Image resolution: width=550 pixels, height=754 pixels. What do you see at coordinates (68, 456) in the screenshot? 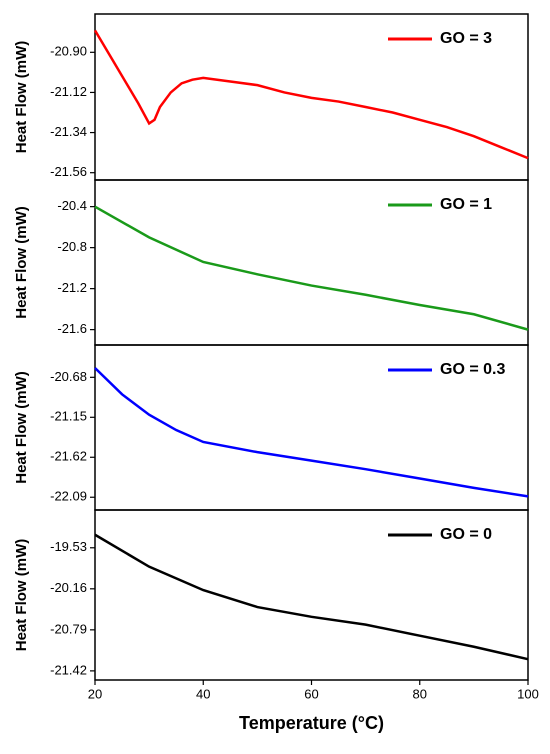
I see `y-tick-label: -21.62` at bounding box center [68, 456].